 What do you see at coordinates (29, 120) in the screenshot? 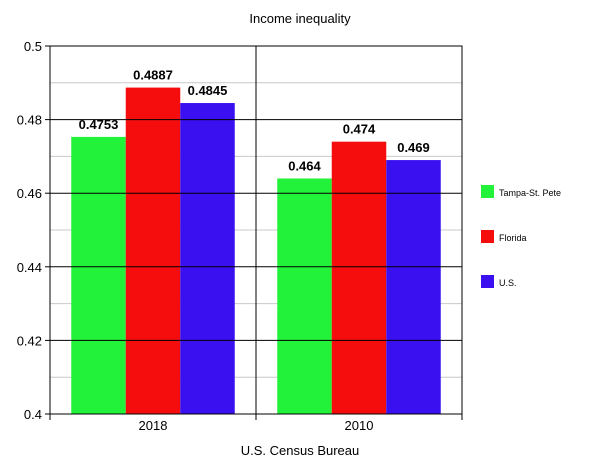
I see `y-tick-label: 0.48` at bounding box center [29, 120].